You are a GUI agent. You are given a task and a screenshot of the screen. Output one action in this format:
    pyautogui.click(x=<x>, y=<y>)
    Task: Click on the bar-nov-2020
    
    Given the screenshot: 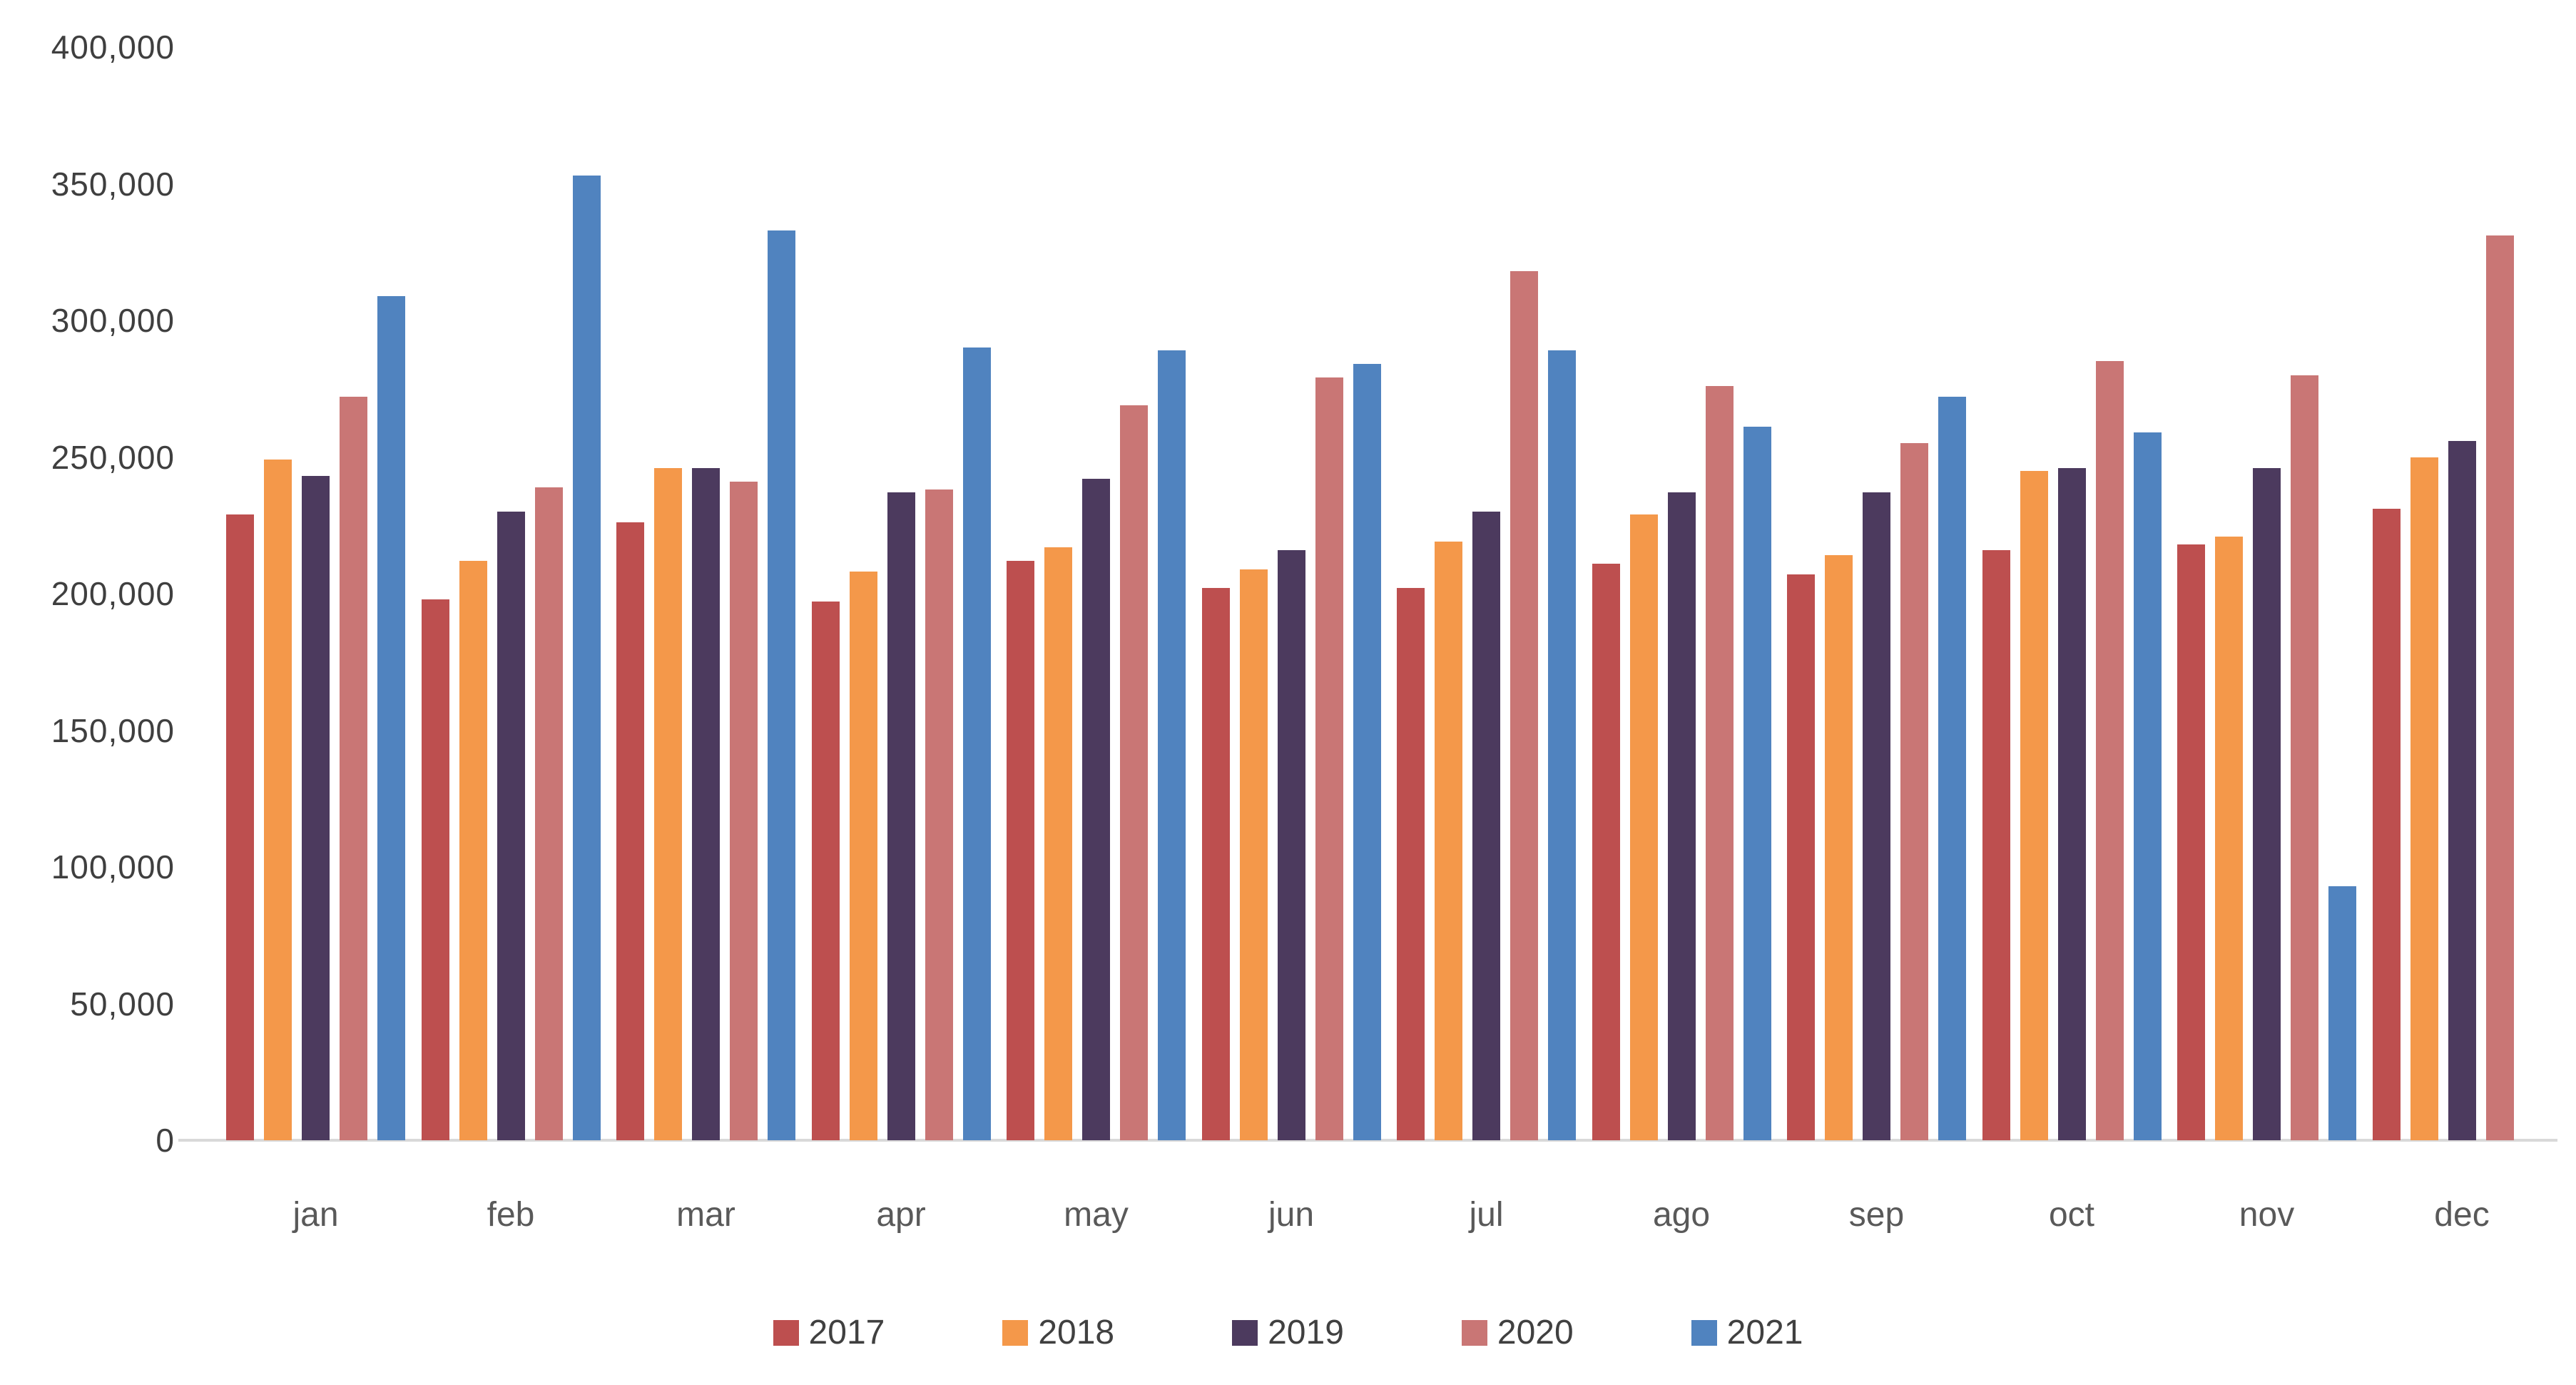 What is the action you would take?
    pyautogui.click(x=2304, y=757)
    